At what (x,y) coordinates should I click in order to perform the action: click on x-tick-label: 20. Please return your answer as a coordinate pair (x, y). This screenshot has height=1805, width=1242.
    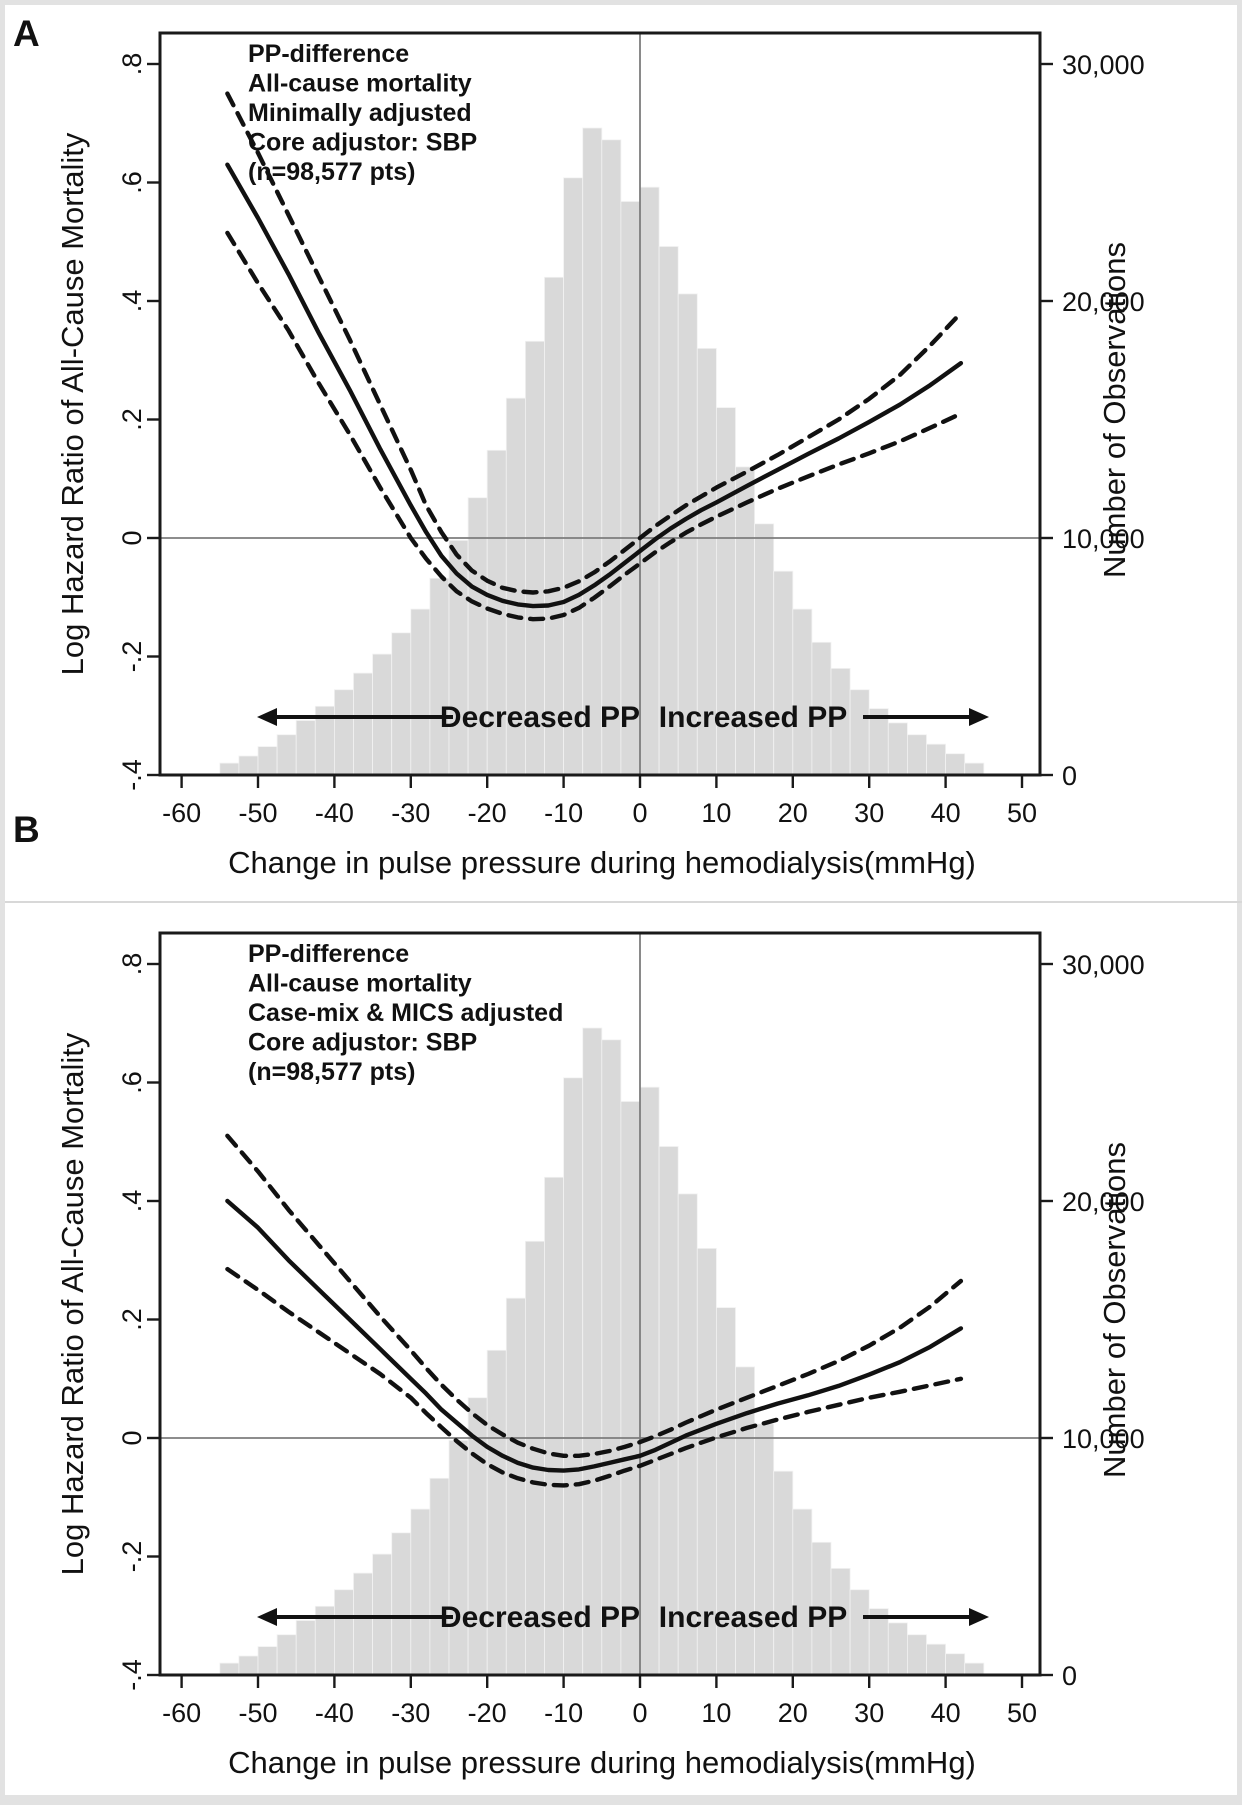
    Looking at the image, I should click on (793, 813).